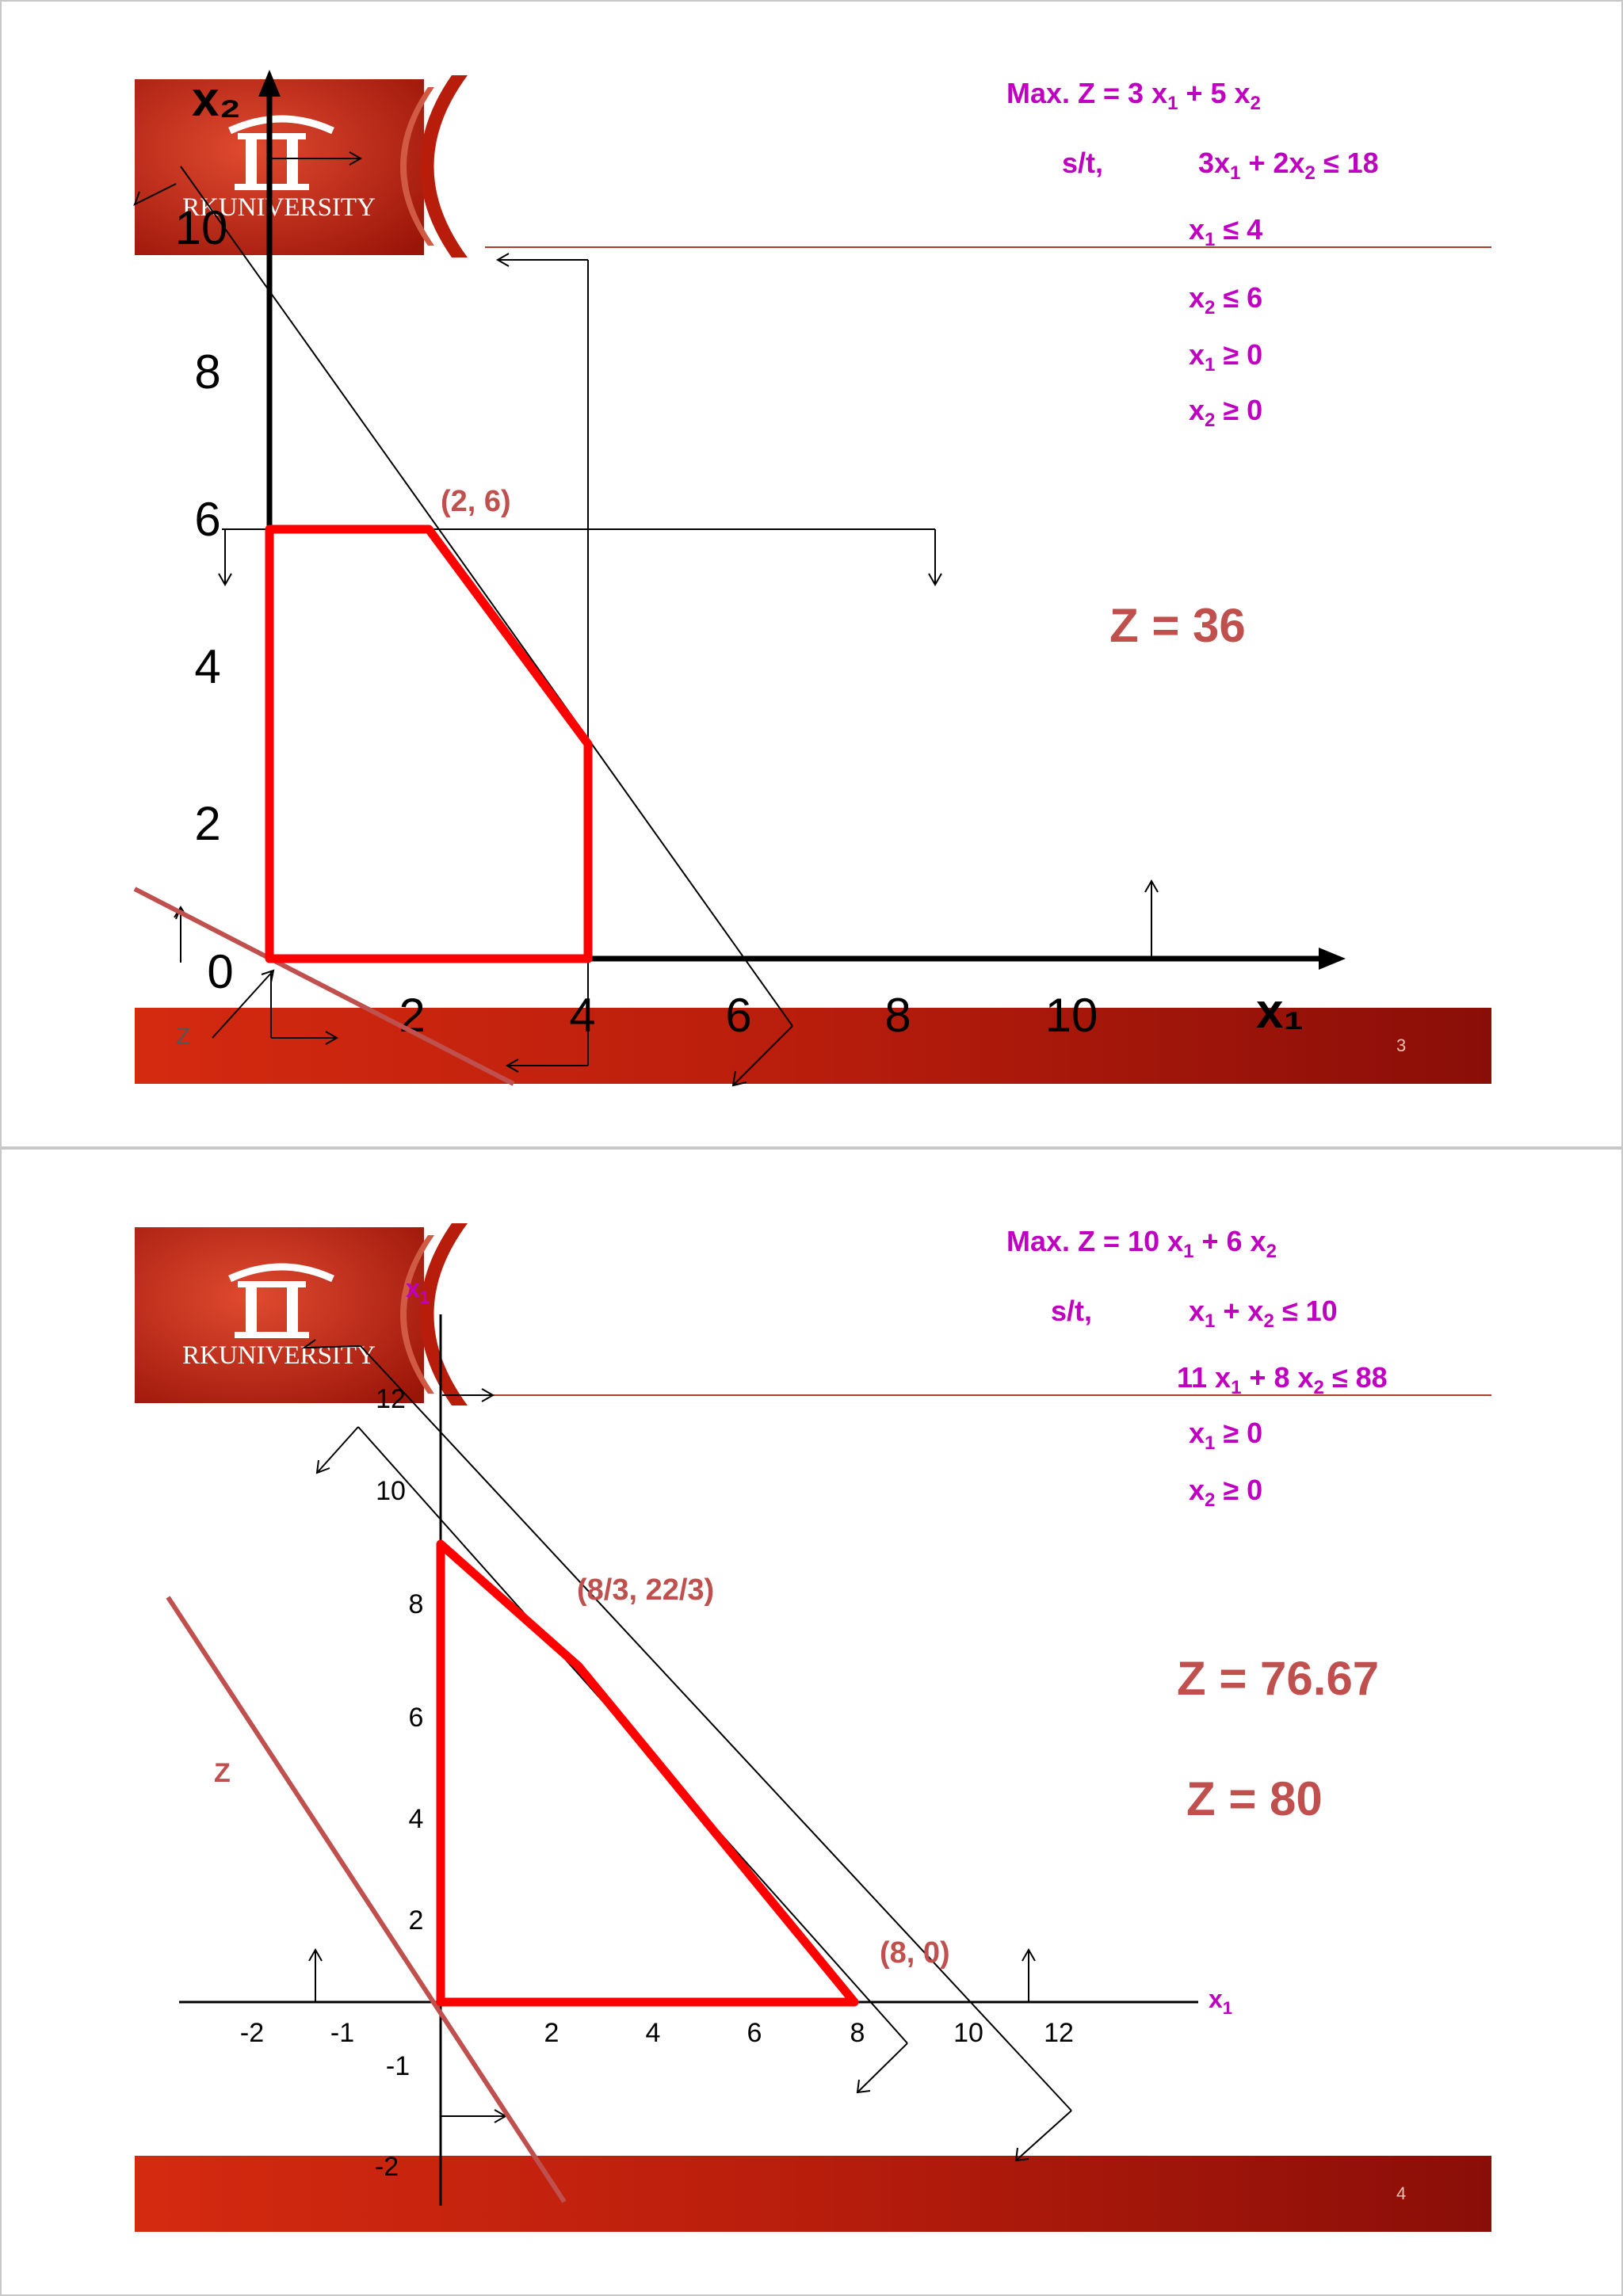 This screenshot has width=1623, height=2296. Describe the element at coordinates (1278, 1678) in the screenshot. I see `result-z-value: Z = 76.67` at that location.